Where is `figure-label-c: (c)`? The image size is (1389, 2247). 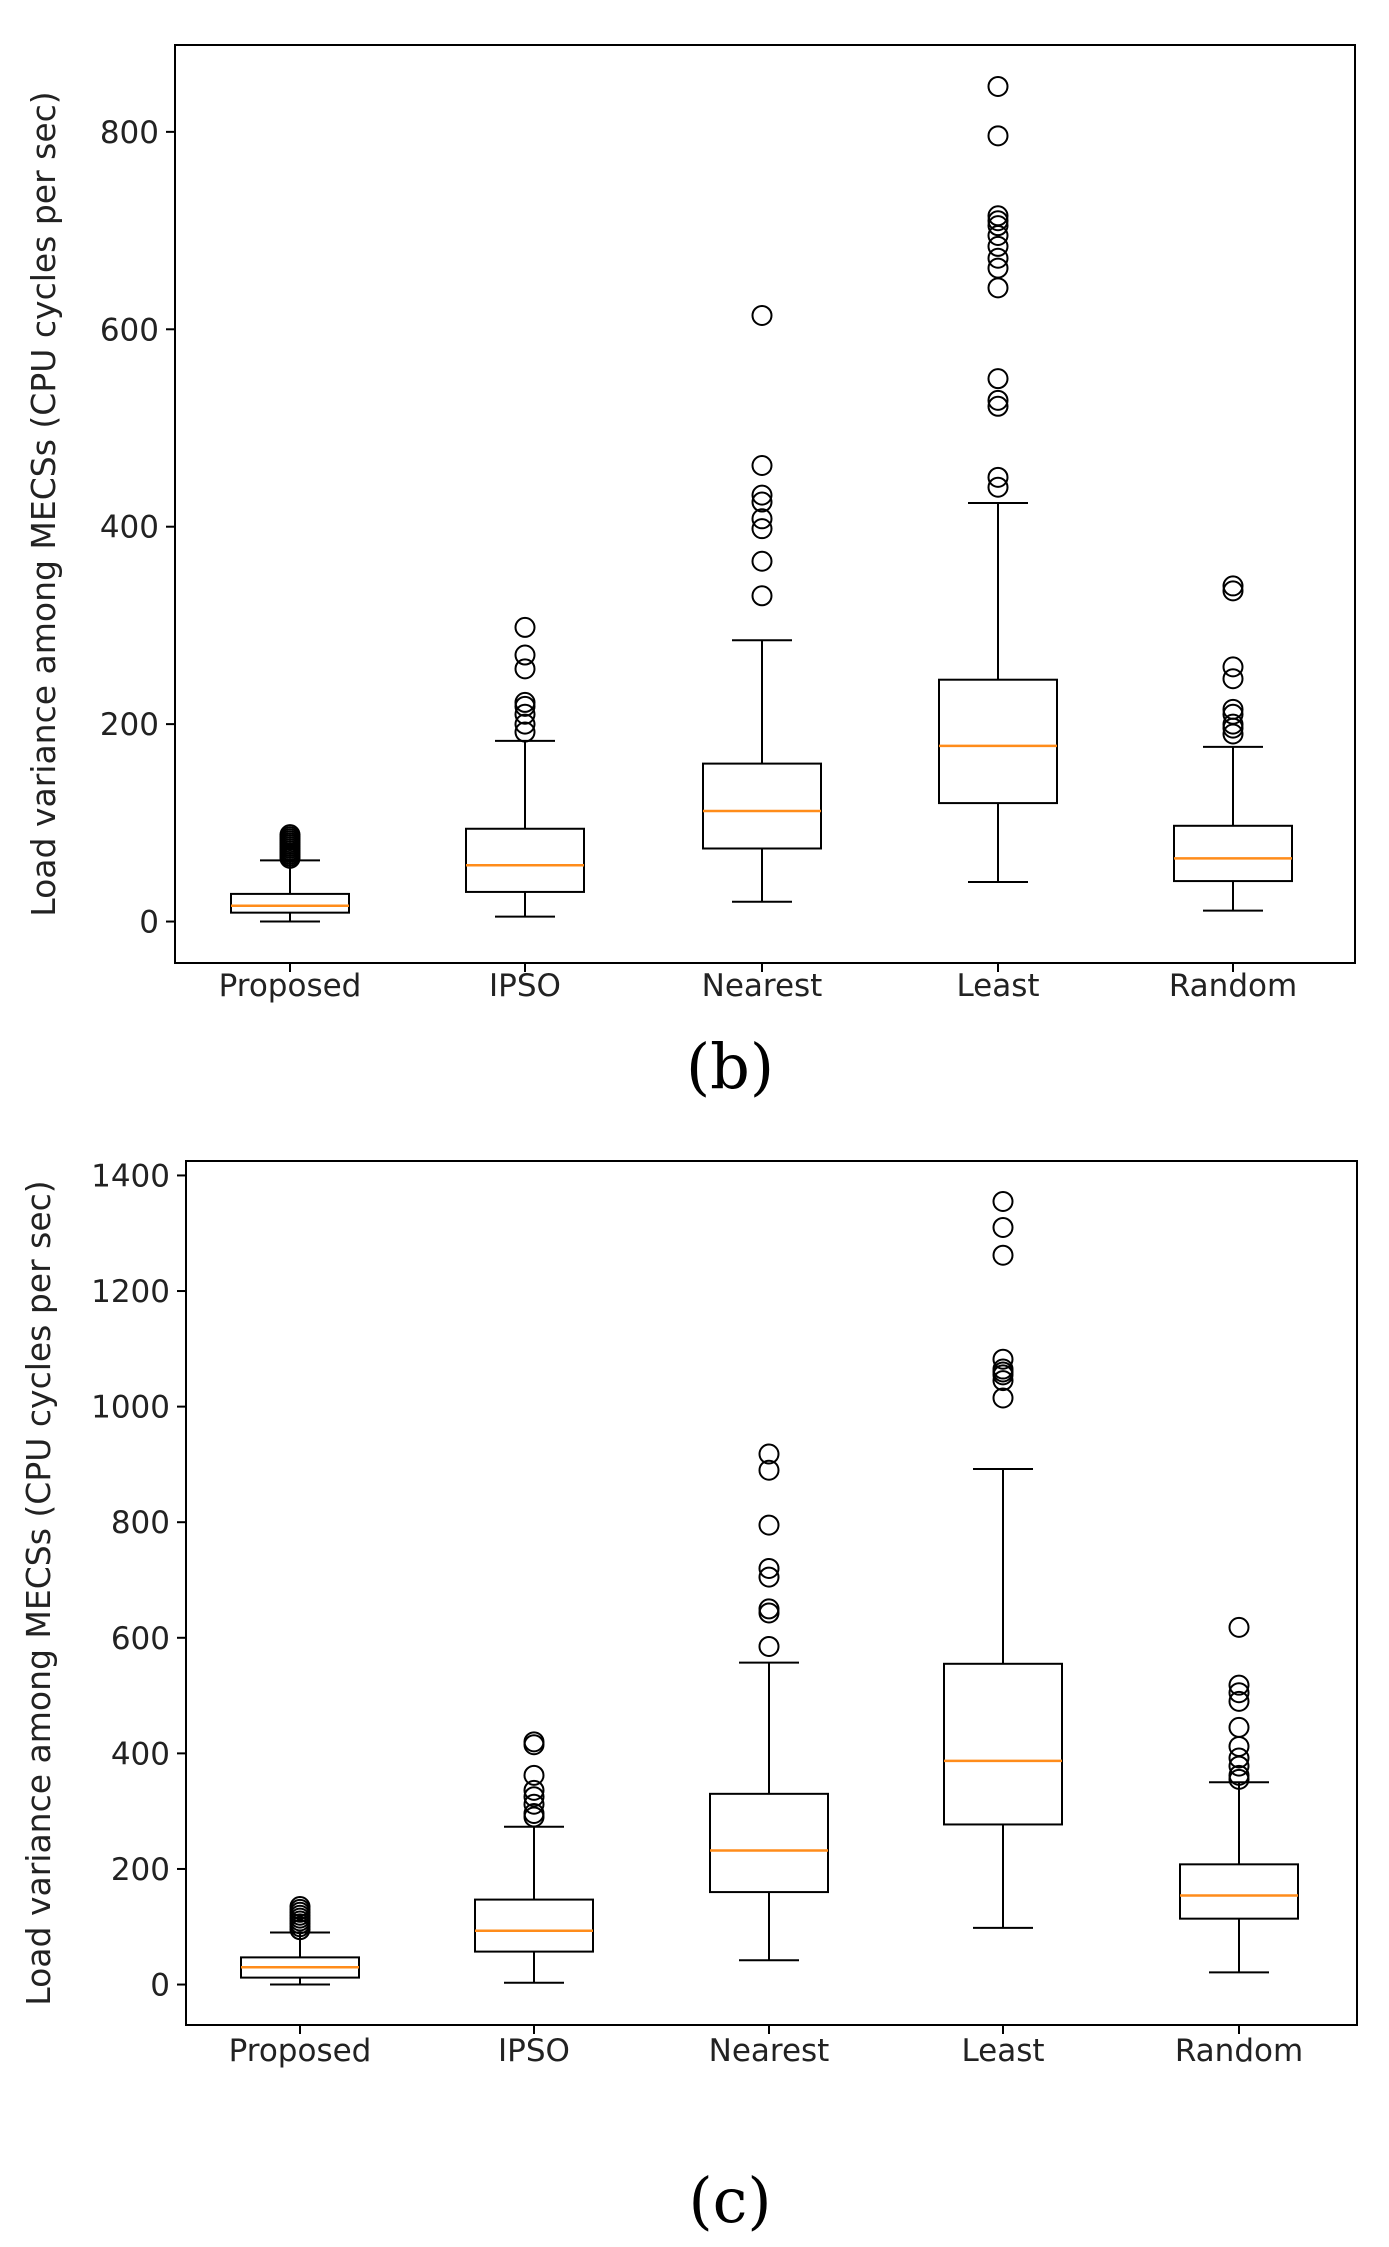 figure-label-c: (c) is located at coordinates (729, 2200).